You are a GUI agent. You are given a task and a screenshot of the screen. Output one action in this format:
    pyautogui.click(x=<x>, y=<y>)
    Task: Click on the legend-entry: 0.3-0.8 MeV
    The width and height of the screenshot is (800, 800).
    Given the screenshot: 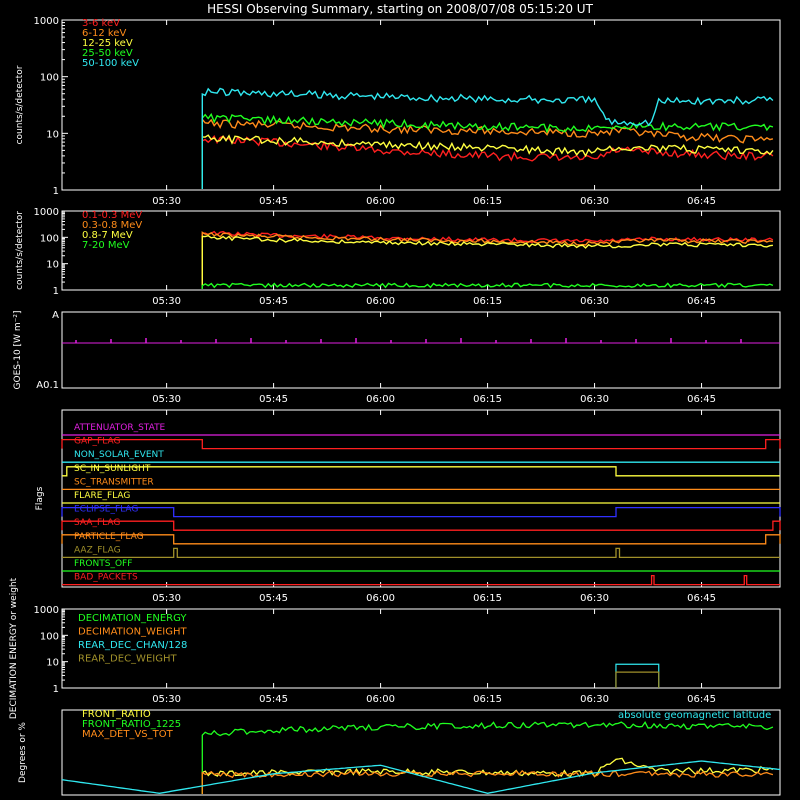 What is the action you would take?
    pyautogui.click(x=112, y=225)
    